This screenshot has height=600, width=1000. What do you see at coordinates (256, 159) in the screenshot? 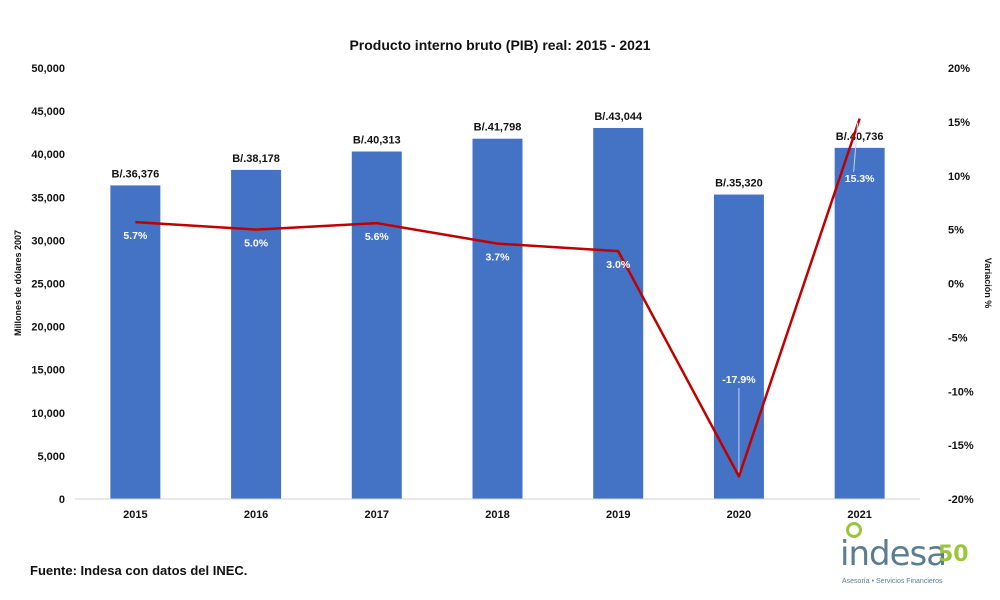
I see `bar-value-label: B/.38,178` at bounding box center [256, 159].